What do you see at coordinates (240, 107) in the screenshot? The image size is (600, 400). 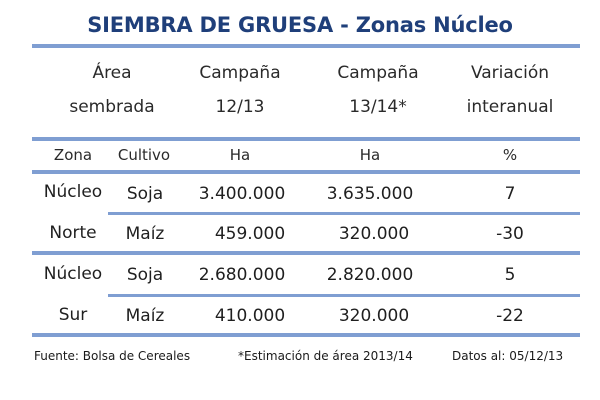 I see `header-campaign1-line2: 12/13` at bounding box center [240, 107].